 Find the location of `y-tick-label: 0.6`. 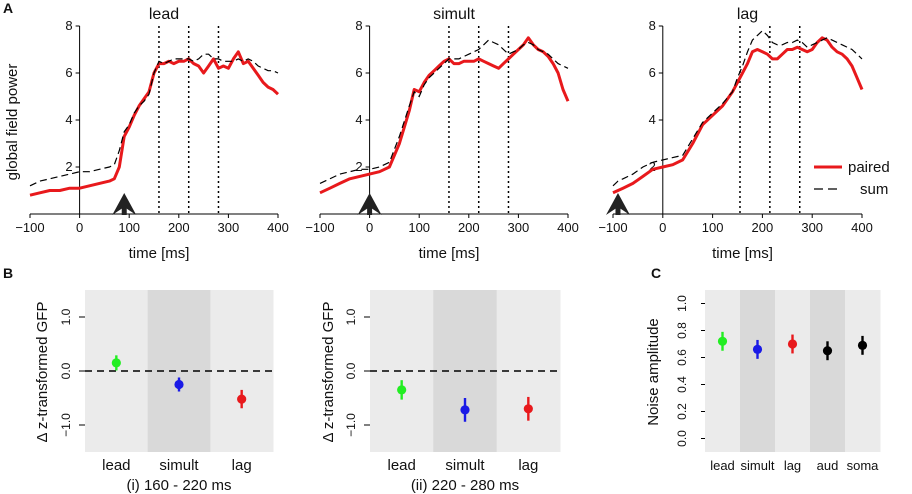

y-tick-label: 0.6 is located at coordinates (682, 357).